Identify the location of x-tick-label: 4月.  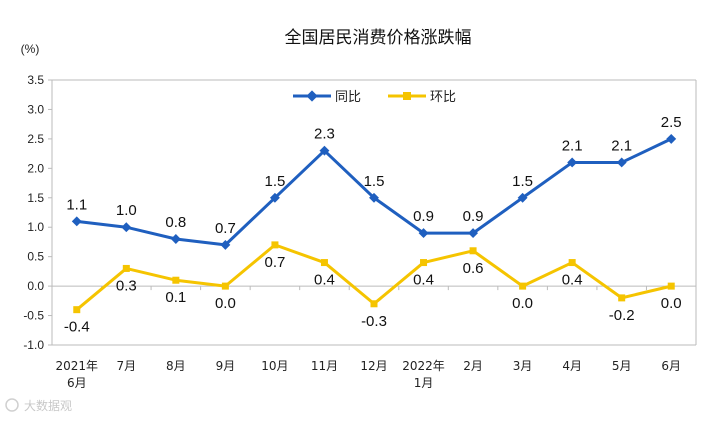
(572, 366).